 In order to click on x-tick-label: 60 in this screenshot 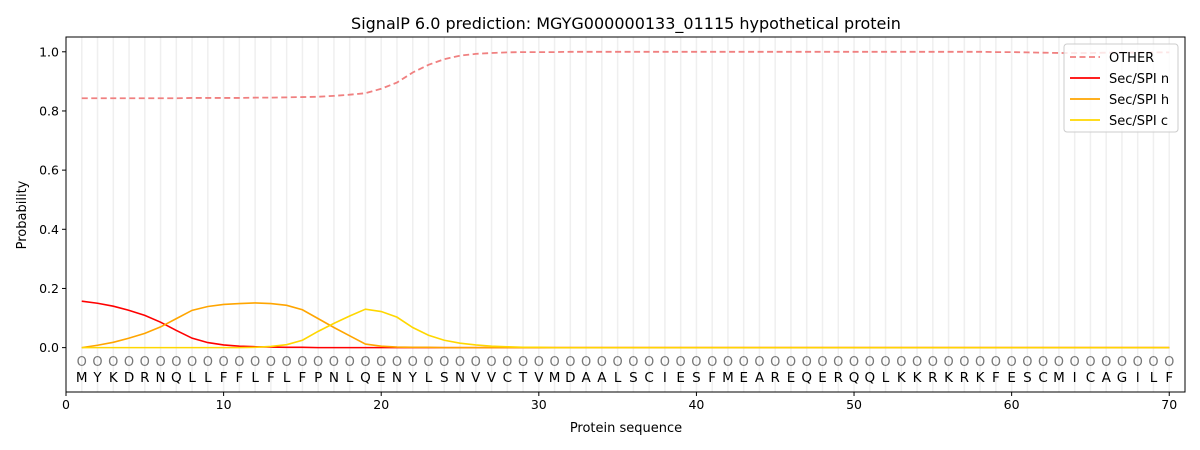, I will do `click(1012, 404)`.